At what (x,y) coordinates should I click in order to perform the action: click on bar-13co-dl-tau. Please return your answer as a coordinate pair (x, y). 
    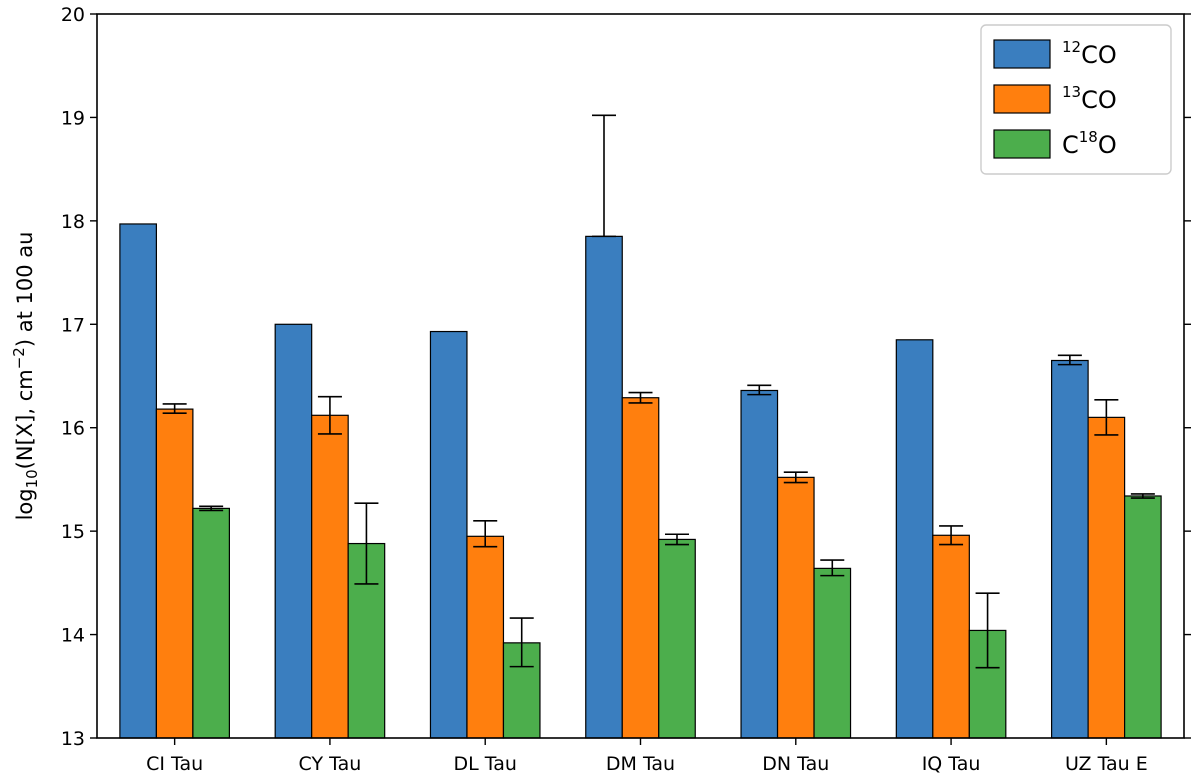
    Looking at the image, I should click on (485, 637).